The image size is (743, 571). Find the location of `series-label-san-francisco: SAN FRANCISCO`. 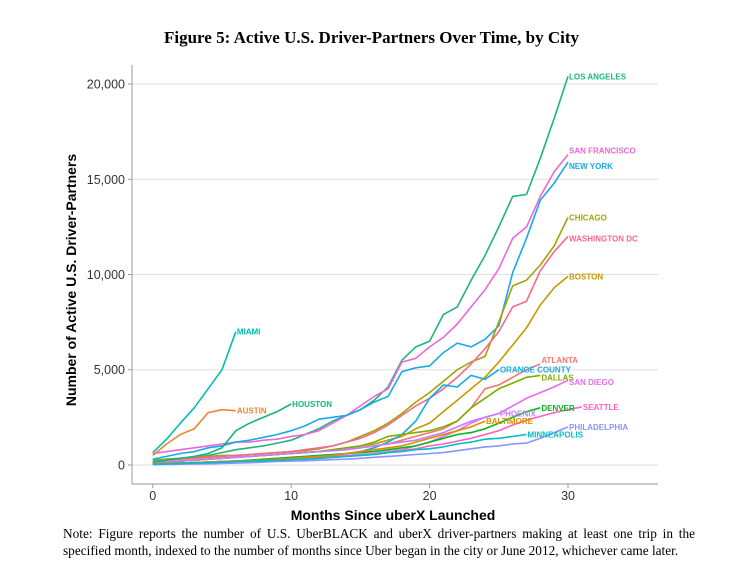

series-label-san-francisco: SAN FRANCISCO is located at coordinates (602, 151).